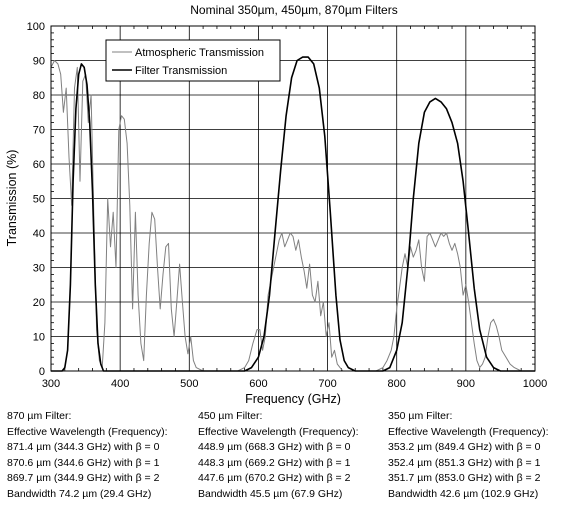 The width and height of the screenshot is (568, 511). What do you see at coordinates (51, 384) in the screenshot?
I see `x-tick-label: 300` at bounding box center [51, 384].